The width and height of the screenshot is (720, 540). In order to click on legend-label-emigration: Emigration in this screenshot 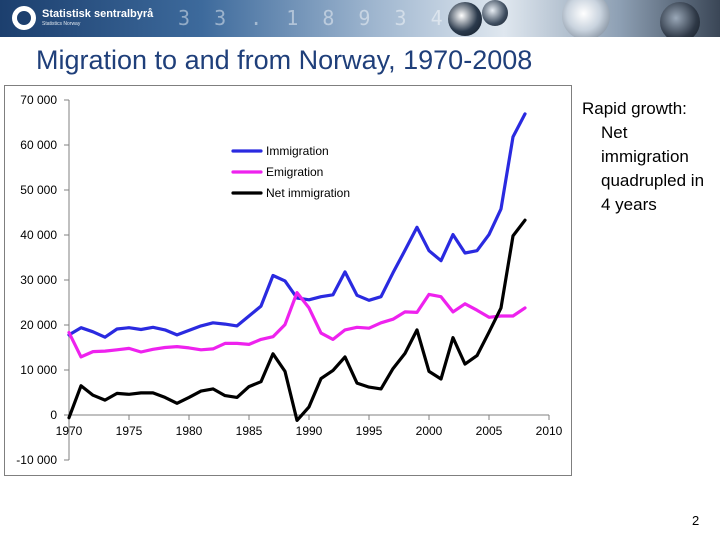, I will do `click(294, 172)`.